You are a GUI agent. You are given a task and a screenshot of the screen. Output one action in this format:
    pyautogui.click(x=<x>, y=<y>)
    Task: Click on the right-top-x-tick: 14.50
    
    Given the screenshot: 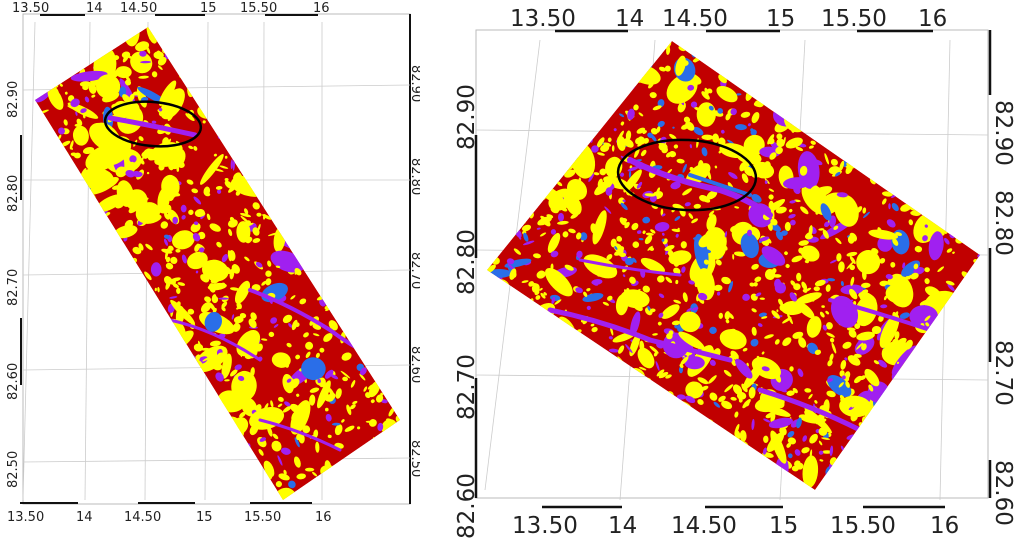 What is the action you would take?
    pyautogui.click(x=695, y=19)
    